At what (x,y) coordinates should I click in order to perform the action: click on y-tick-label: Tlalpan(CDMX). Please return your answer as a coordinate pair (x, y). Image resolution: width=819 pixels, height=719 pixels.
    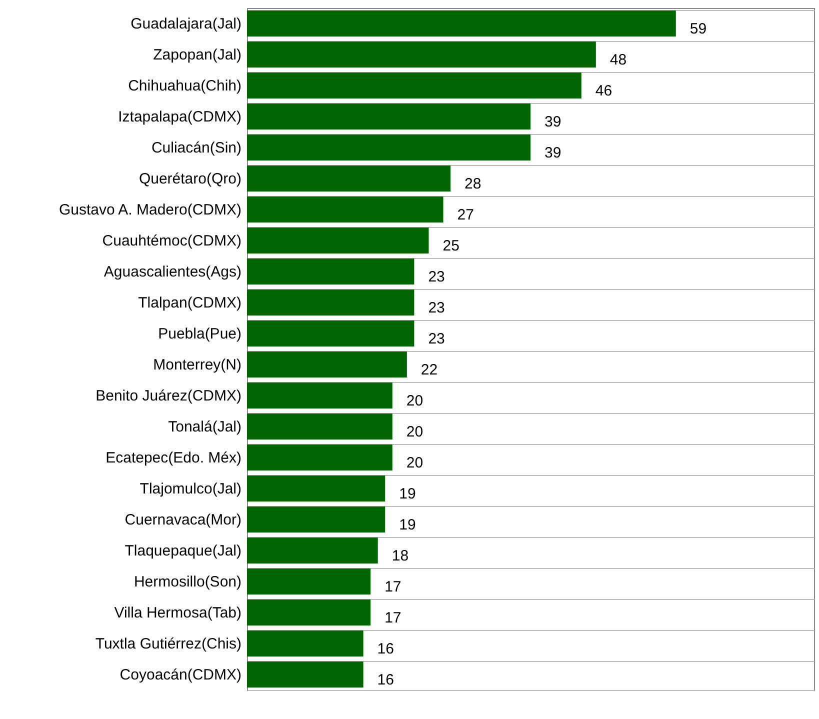
    Looking at the image, I should click on (190, 303).